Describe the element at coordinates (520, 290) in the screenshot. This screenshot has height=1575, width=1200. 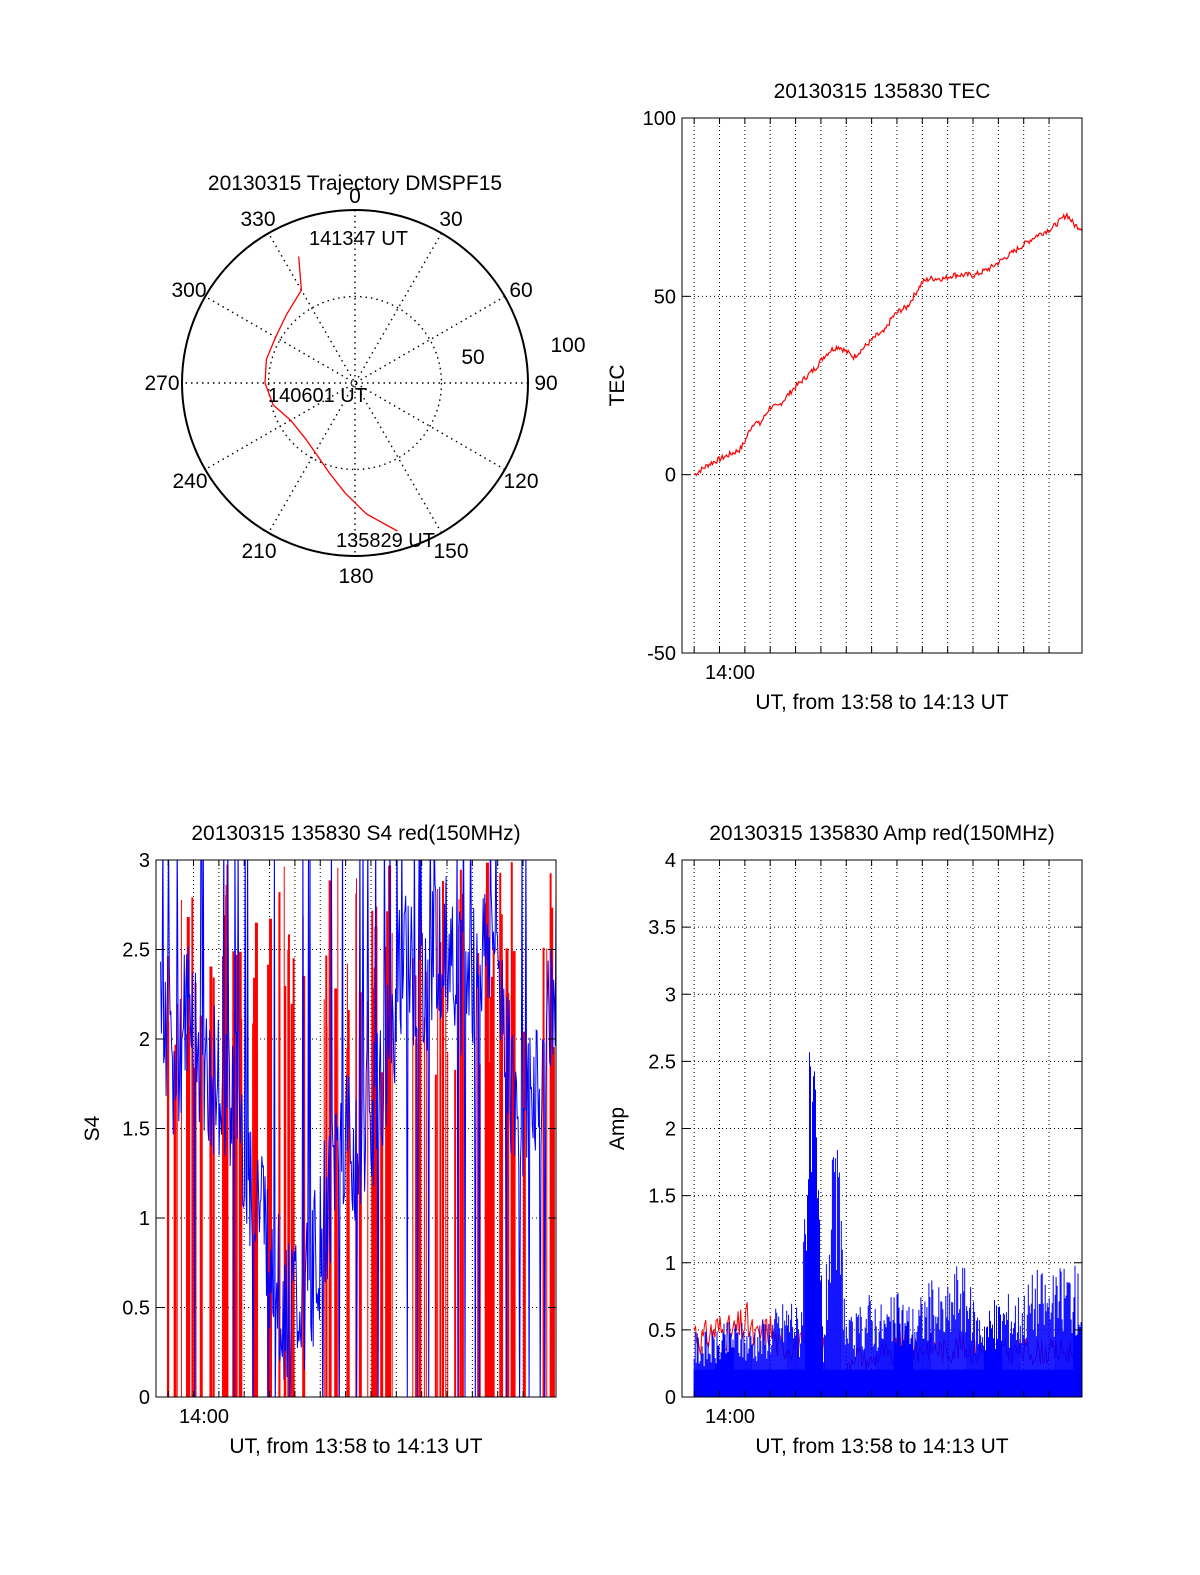
I see `angle-label: 60` at that location.